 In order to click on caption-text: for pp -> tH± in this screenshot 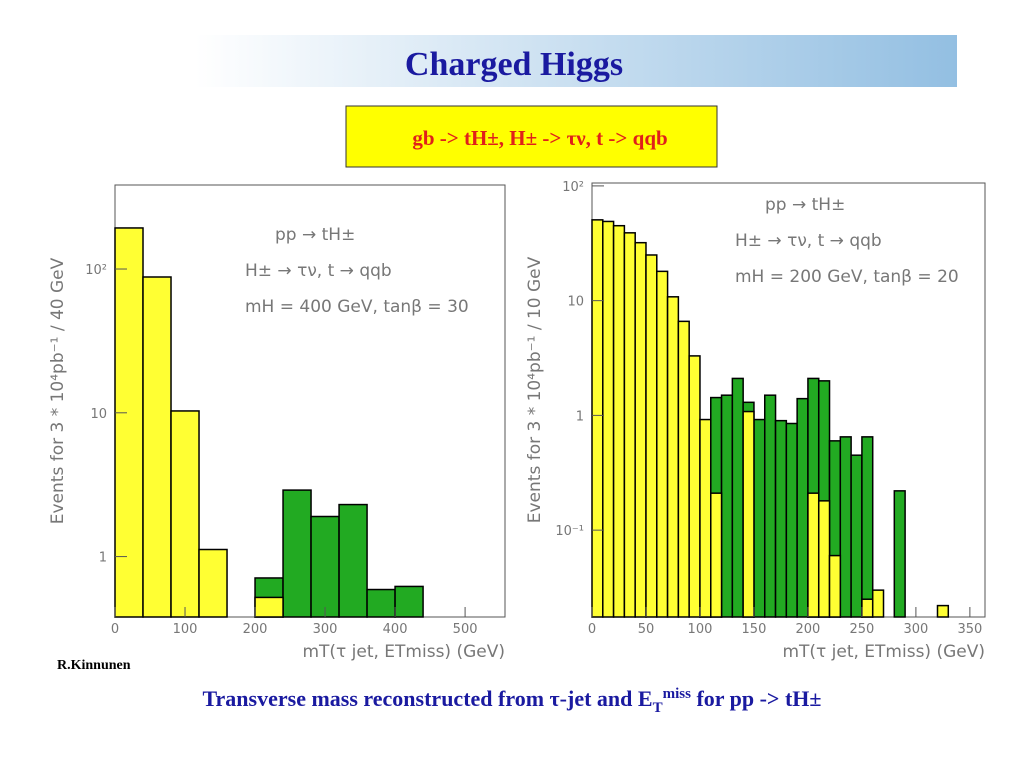, I will do `click(756, 698)`.